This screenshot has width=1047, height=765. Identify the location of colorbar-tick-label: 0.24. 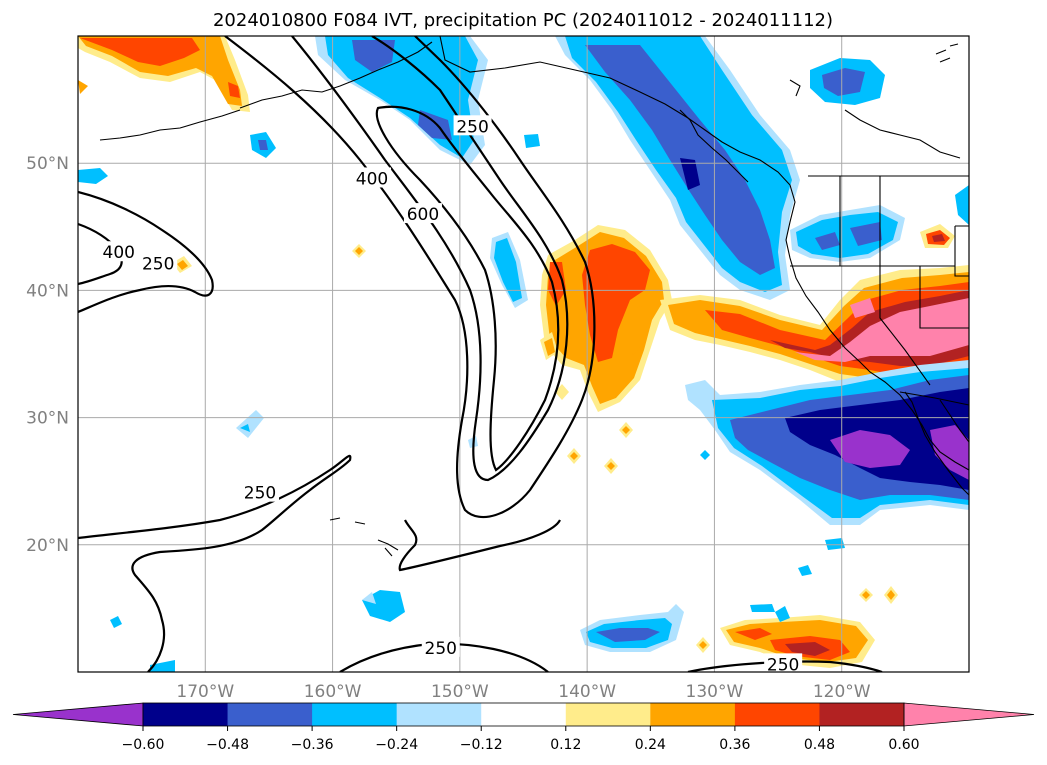
(650, 745).